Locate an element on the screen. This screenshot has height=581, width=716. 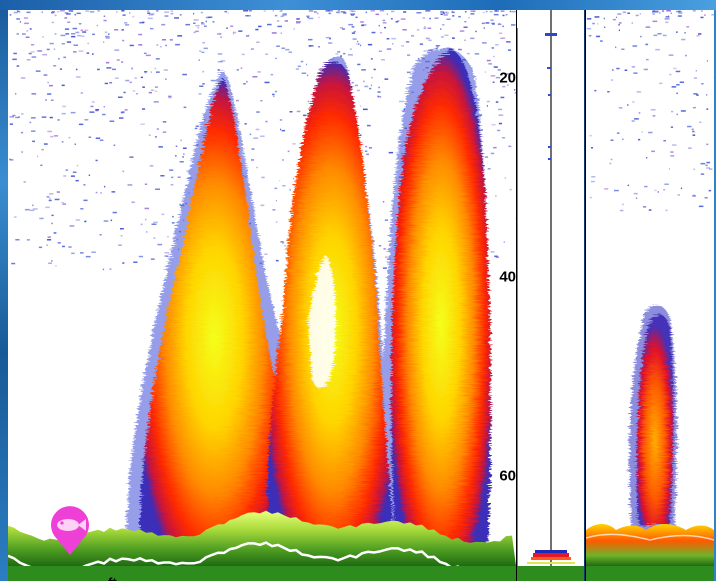
bottom-layer is located at coordinates (262, 545).